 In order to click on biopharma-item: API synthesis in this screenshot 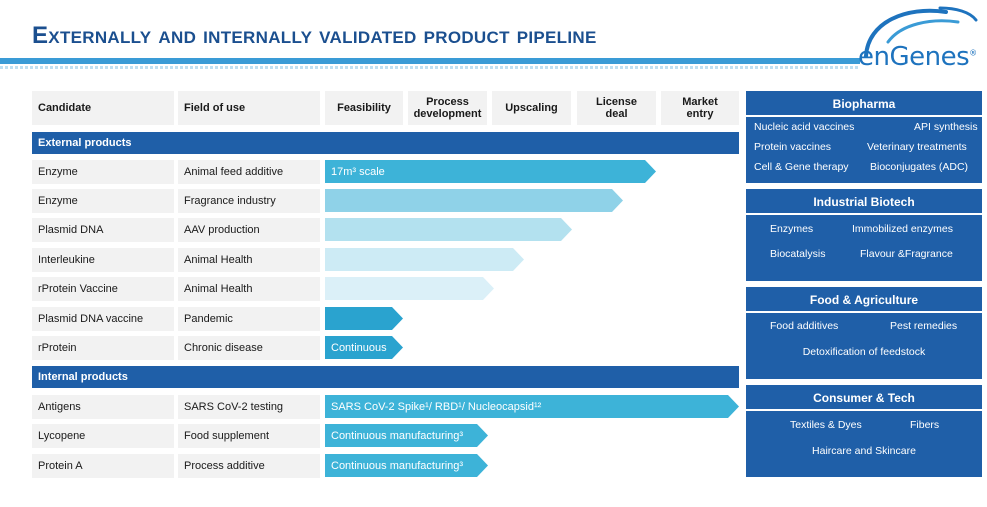, I will do `click(946, 127)`.